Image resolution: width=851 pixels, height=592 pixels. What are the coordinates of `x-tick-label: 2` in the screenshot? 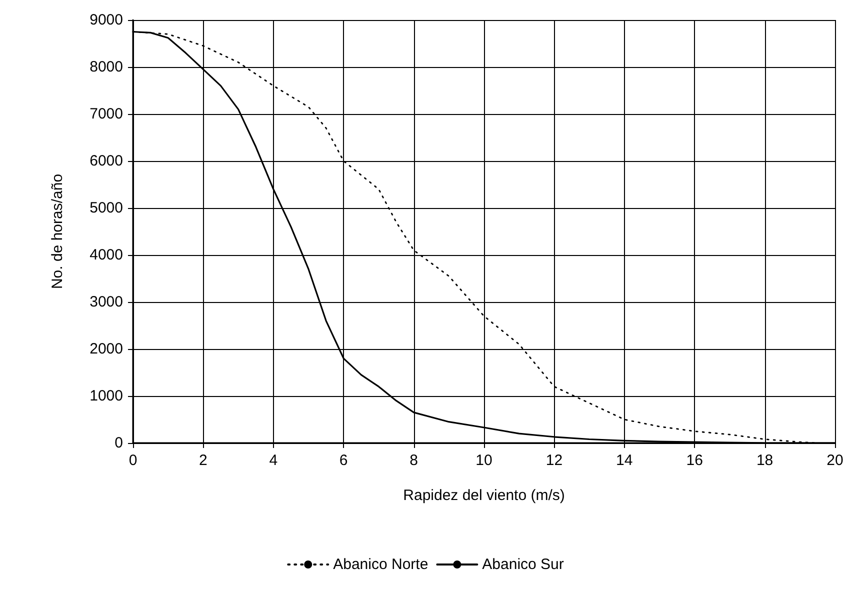 It's located at (203, 460).